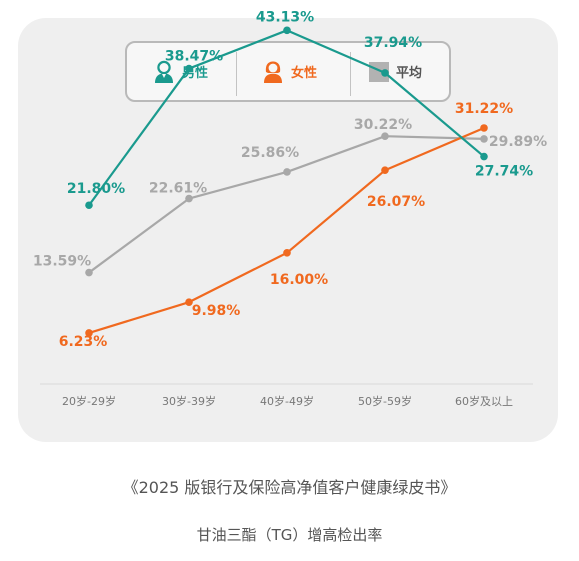  What do you see at coordinates (273, 72) in the screenshot?
I see `female-user-icon` at bounding box center [273, 72].